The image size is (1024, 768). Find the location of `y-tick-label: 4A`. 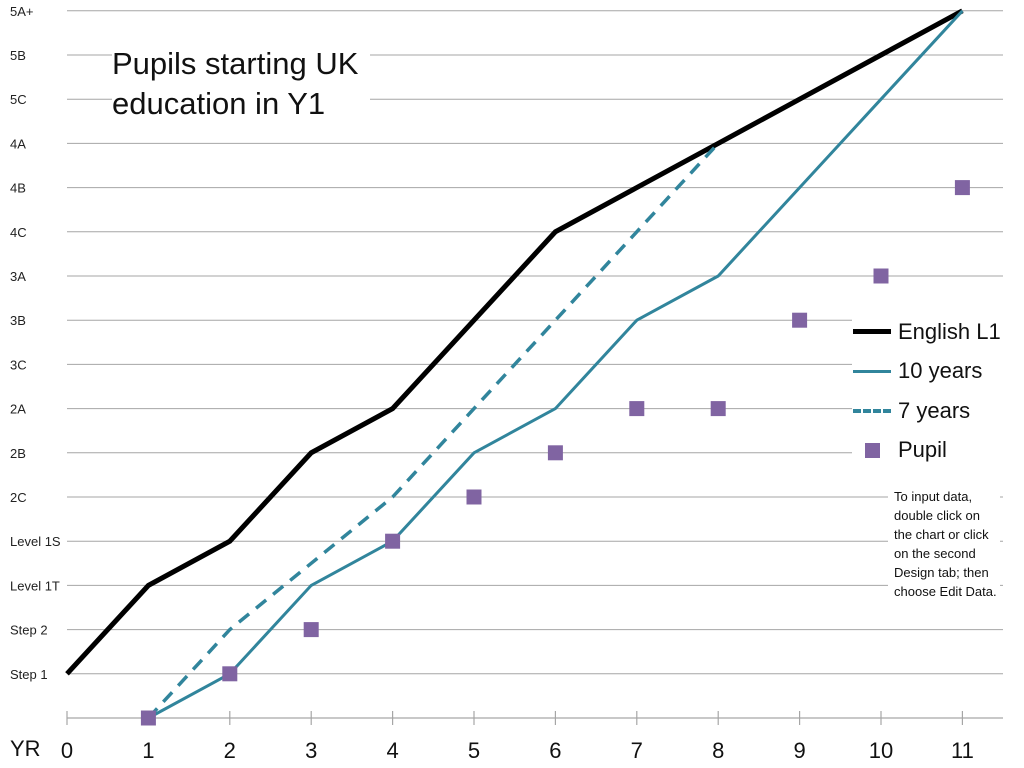

y-tick-label: 4A is located at coordinates (18, 143).